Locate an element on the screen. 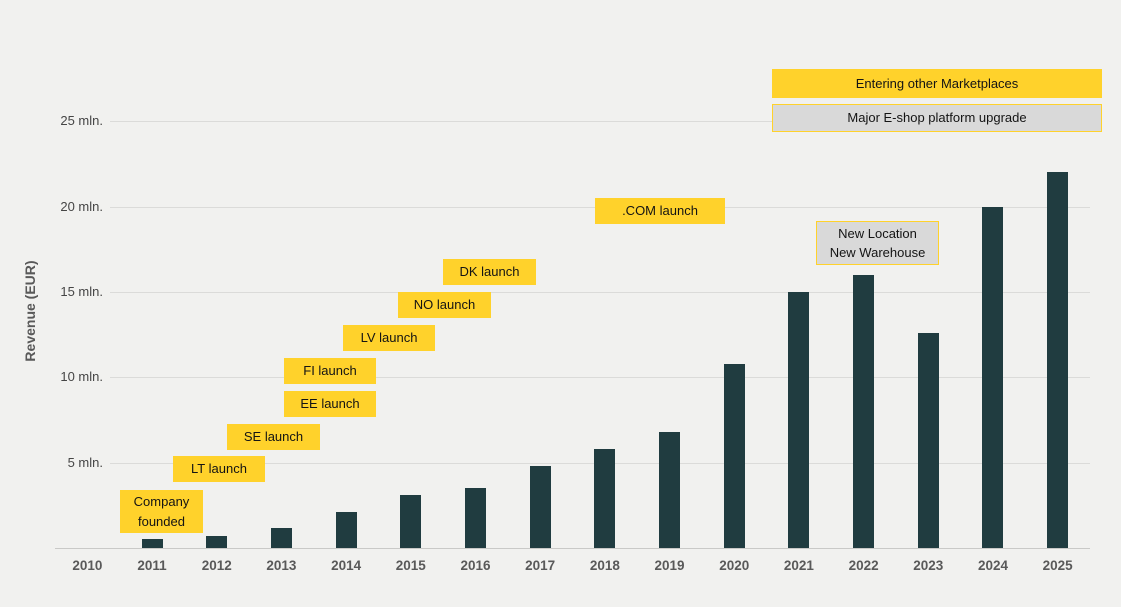 Image resolution: width=1121 pixels, height=607 pixels. x-tick-2011: 2011 is located at coordinates (152, 565).